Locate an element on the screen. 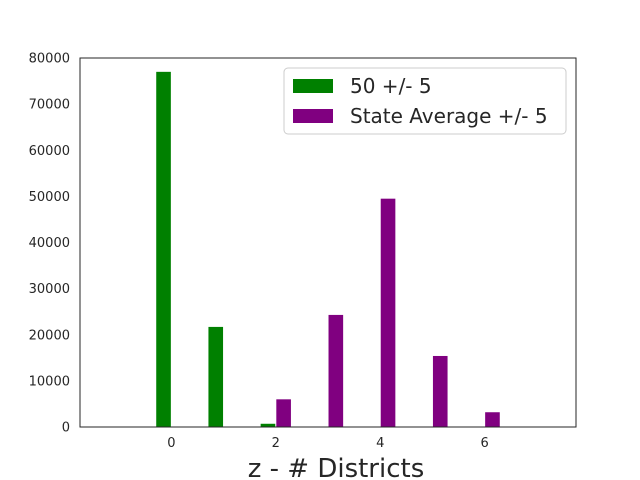 The image size is (640, 480). bar-series2-z5 is located at coordinates (440, 391).